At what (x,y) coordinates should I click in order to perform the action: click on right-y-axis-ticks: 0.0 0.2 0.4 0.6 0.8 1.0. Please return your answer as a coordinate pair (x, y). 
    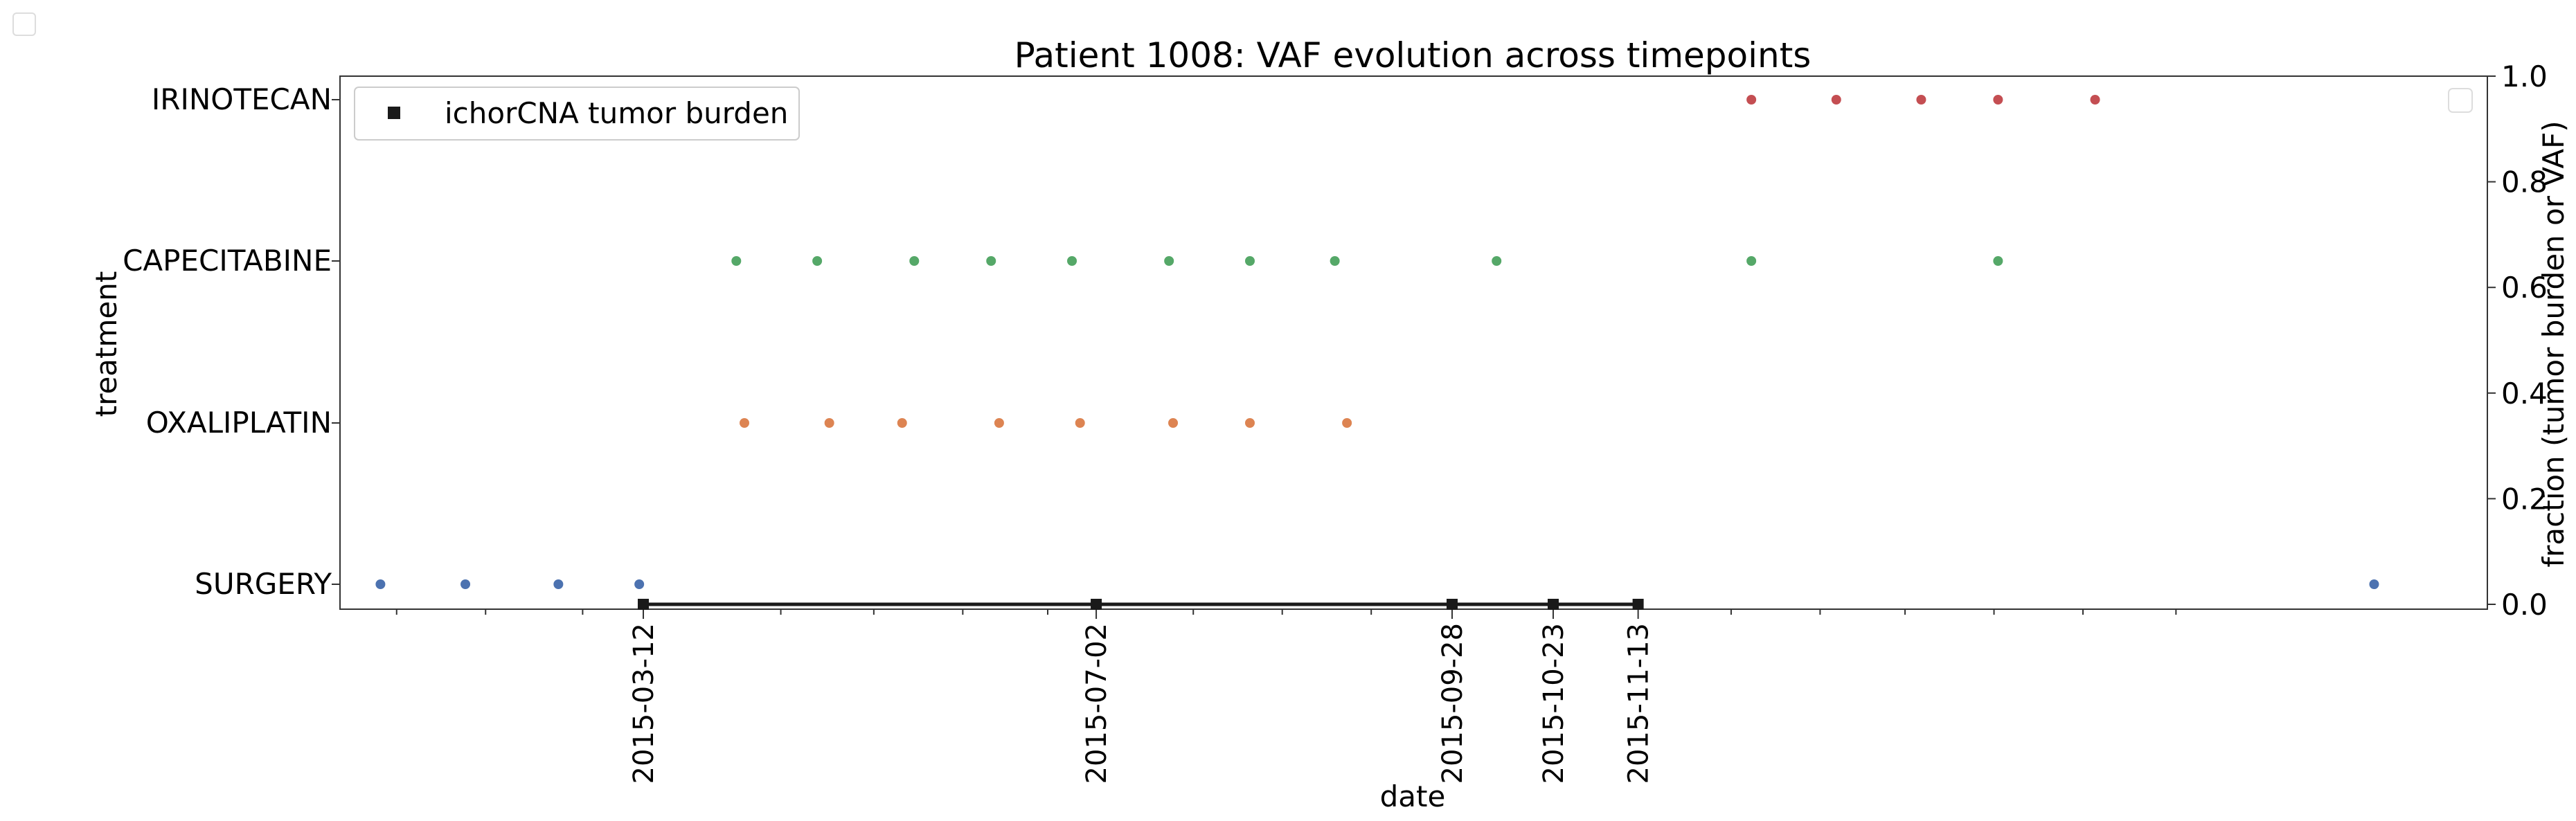
    Looking at the image, I should click on (2517, 341).